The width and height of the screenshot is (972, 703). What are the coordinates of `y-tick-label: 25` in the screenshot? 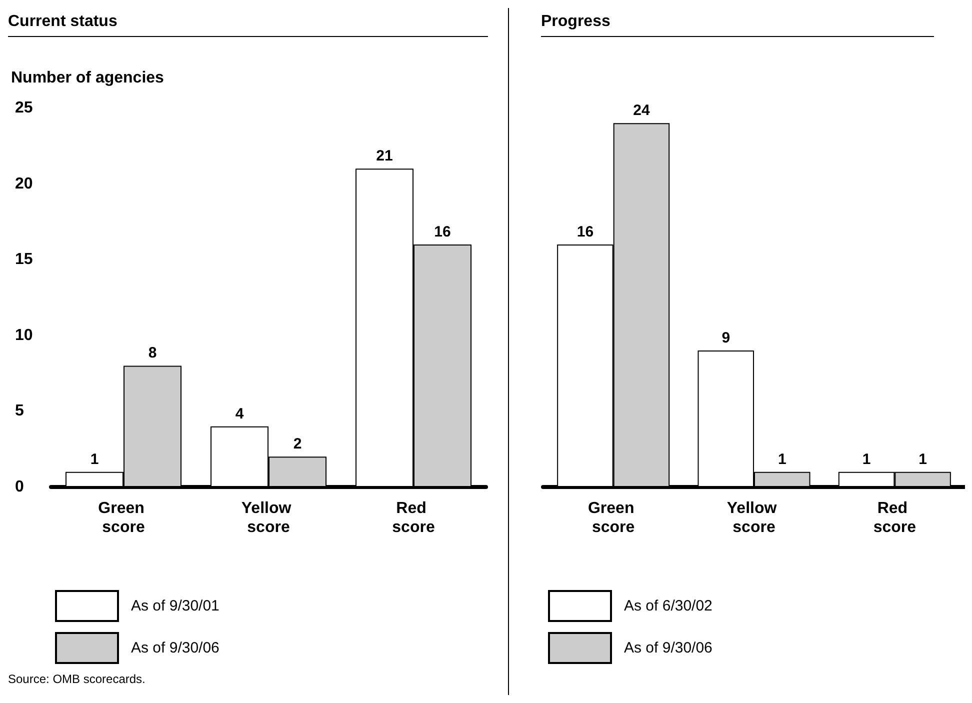 It's located at (24, 108).